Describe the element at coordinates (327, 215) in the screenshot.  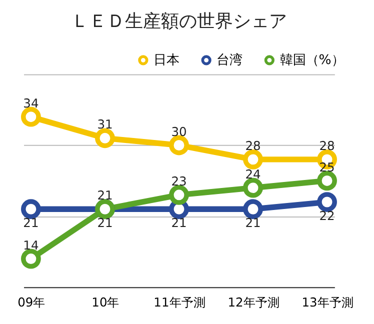
I see `data-label: 22` at that location.